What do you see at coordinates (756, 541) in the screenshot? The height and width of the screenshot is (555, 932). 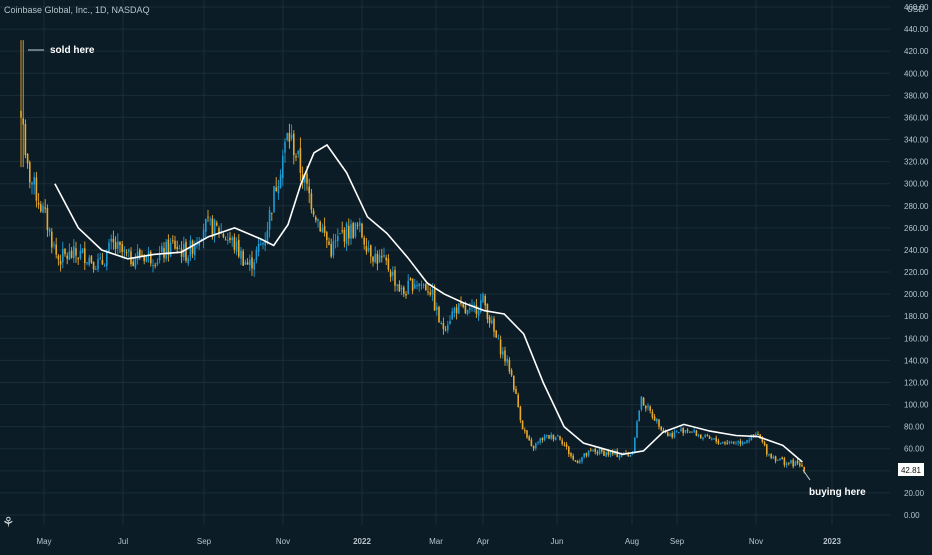 I see `time-tick-label: Nov` at bounding box center [756, 541].